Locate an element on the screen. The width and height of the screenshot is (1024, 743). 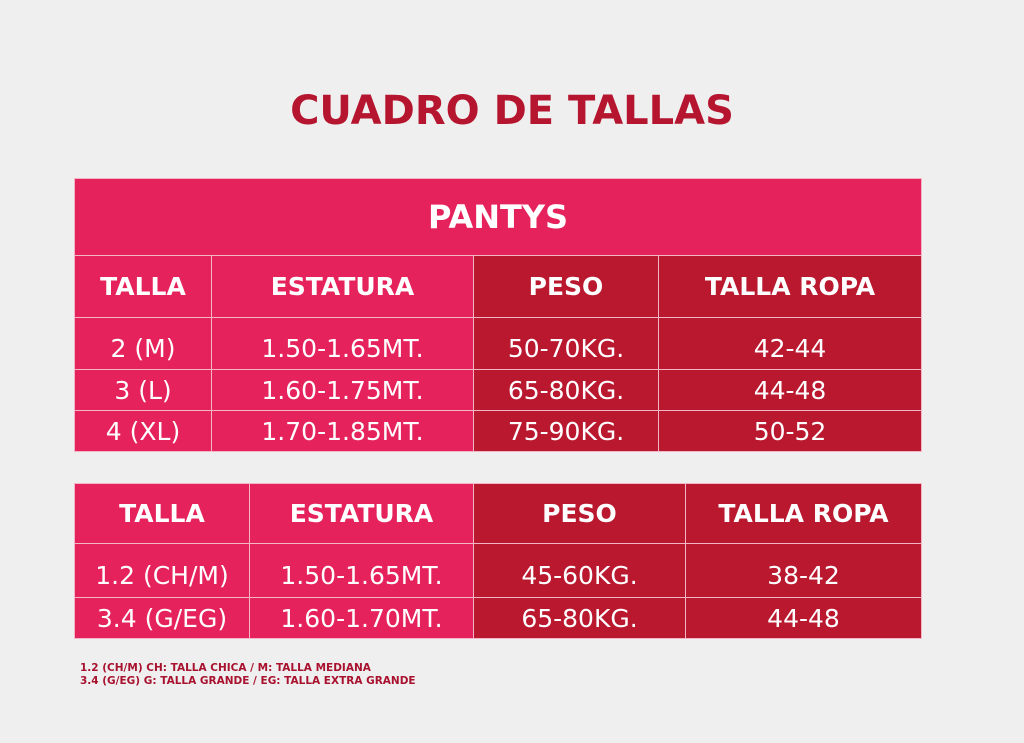
cell-talla: 3.4 (G/EG) is located at coordinates (162, 618).